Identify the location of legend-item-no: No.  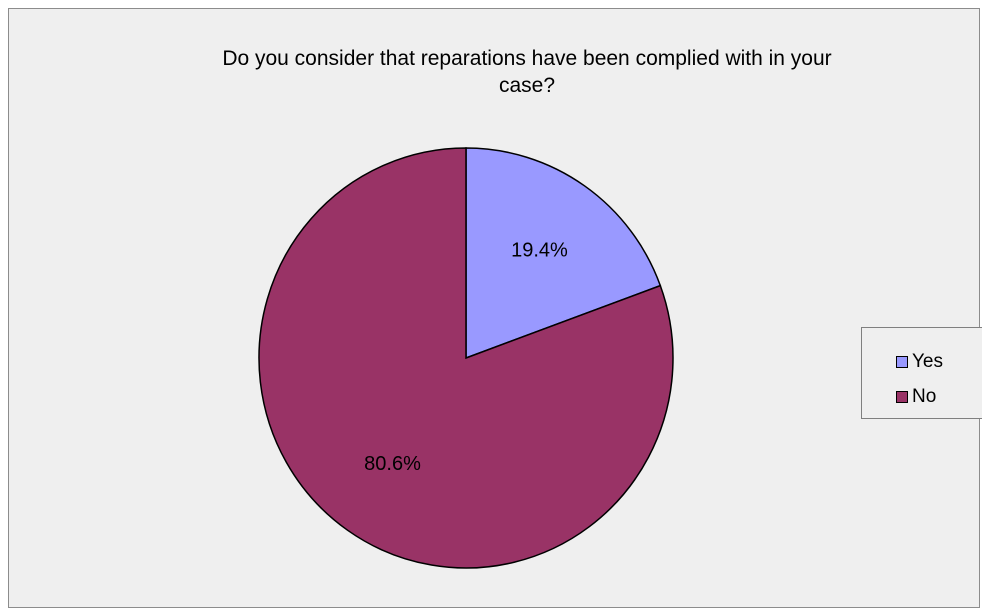
(916, 397).